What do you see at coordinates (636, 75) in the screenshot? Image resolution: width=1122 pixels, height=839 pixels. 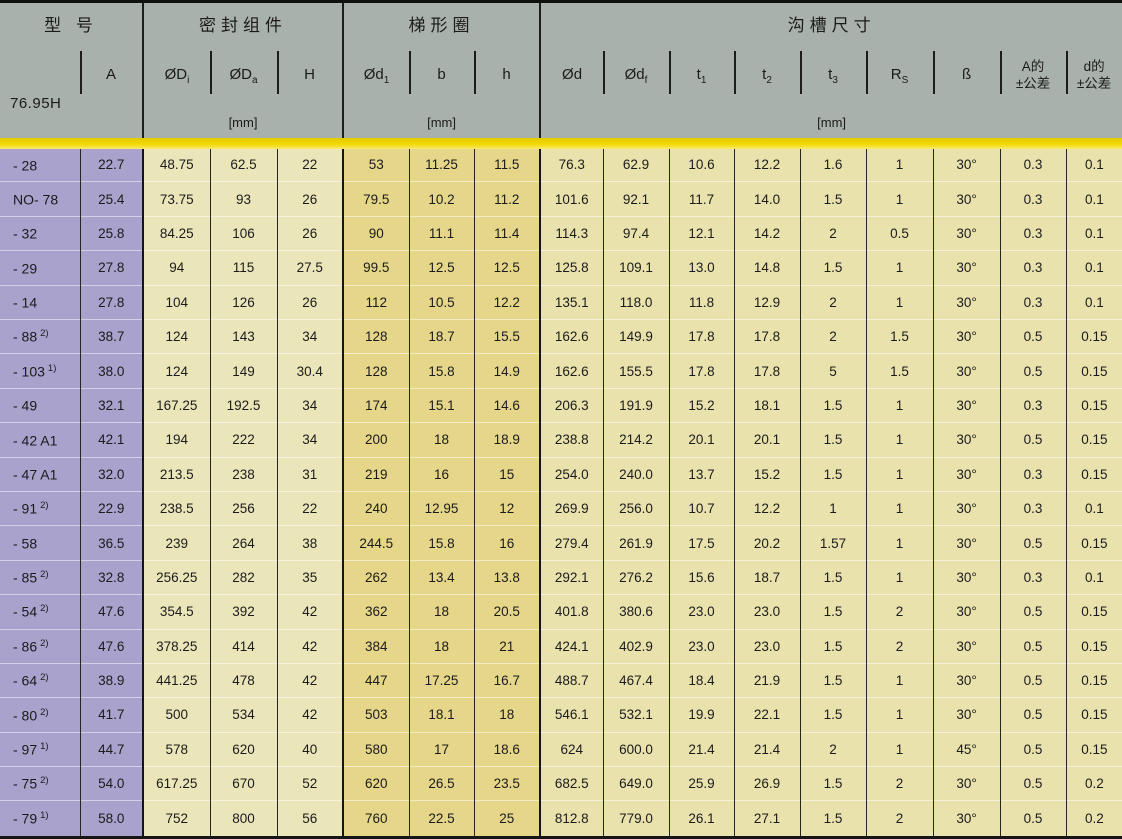 I see `col-header-df: Ødf` at bounding box center [636, 75].